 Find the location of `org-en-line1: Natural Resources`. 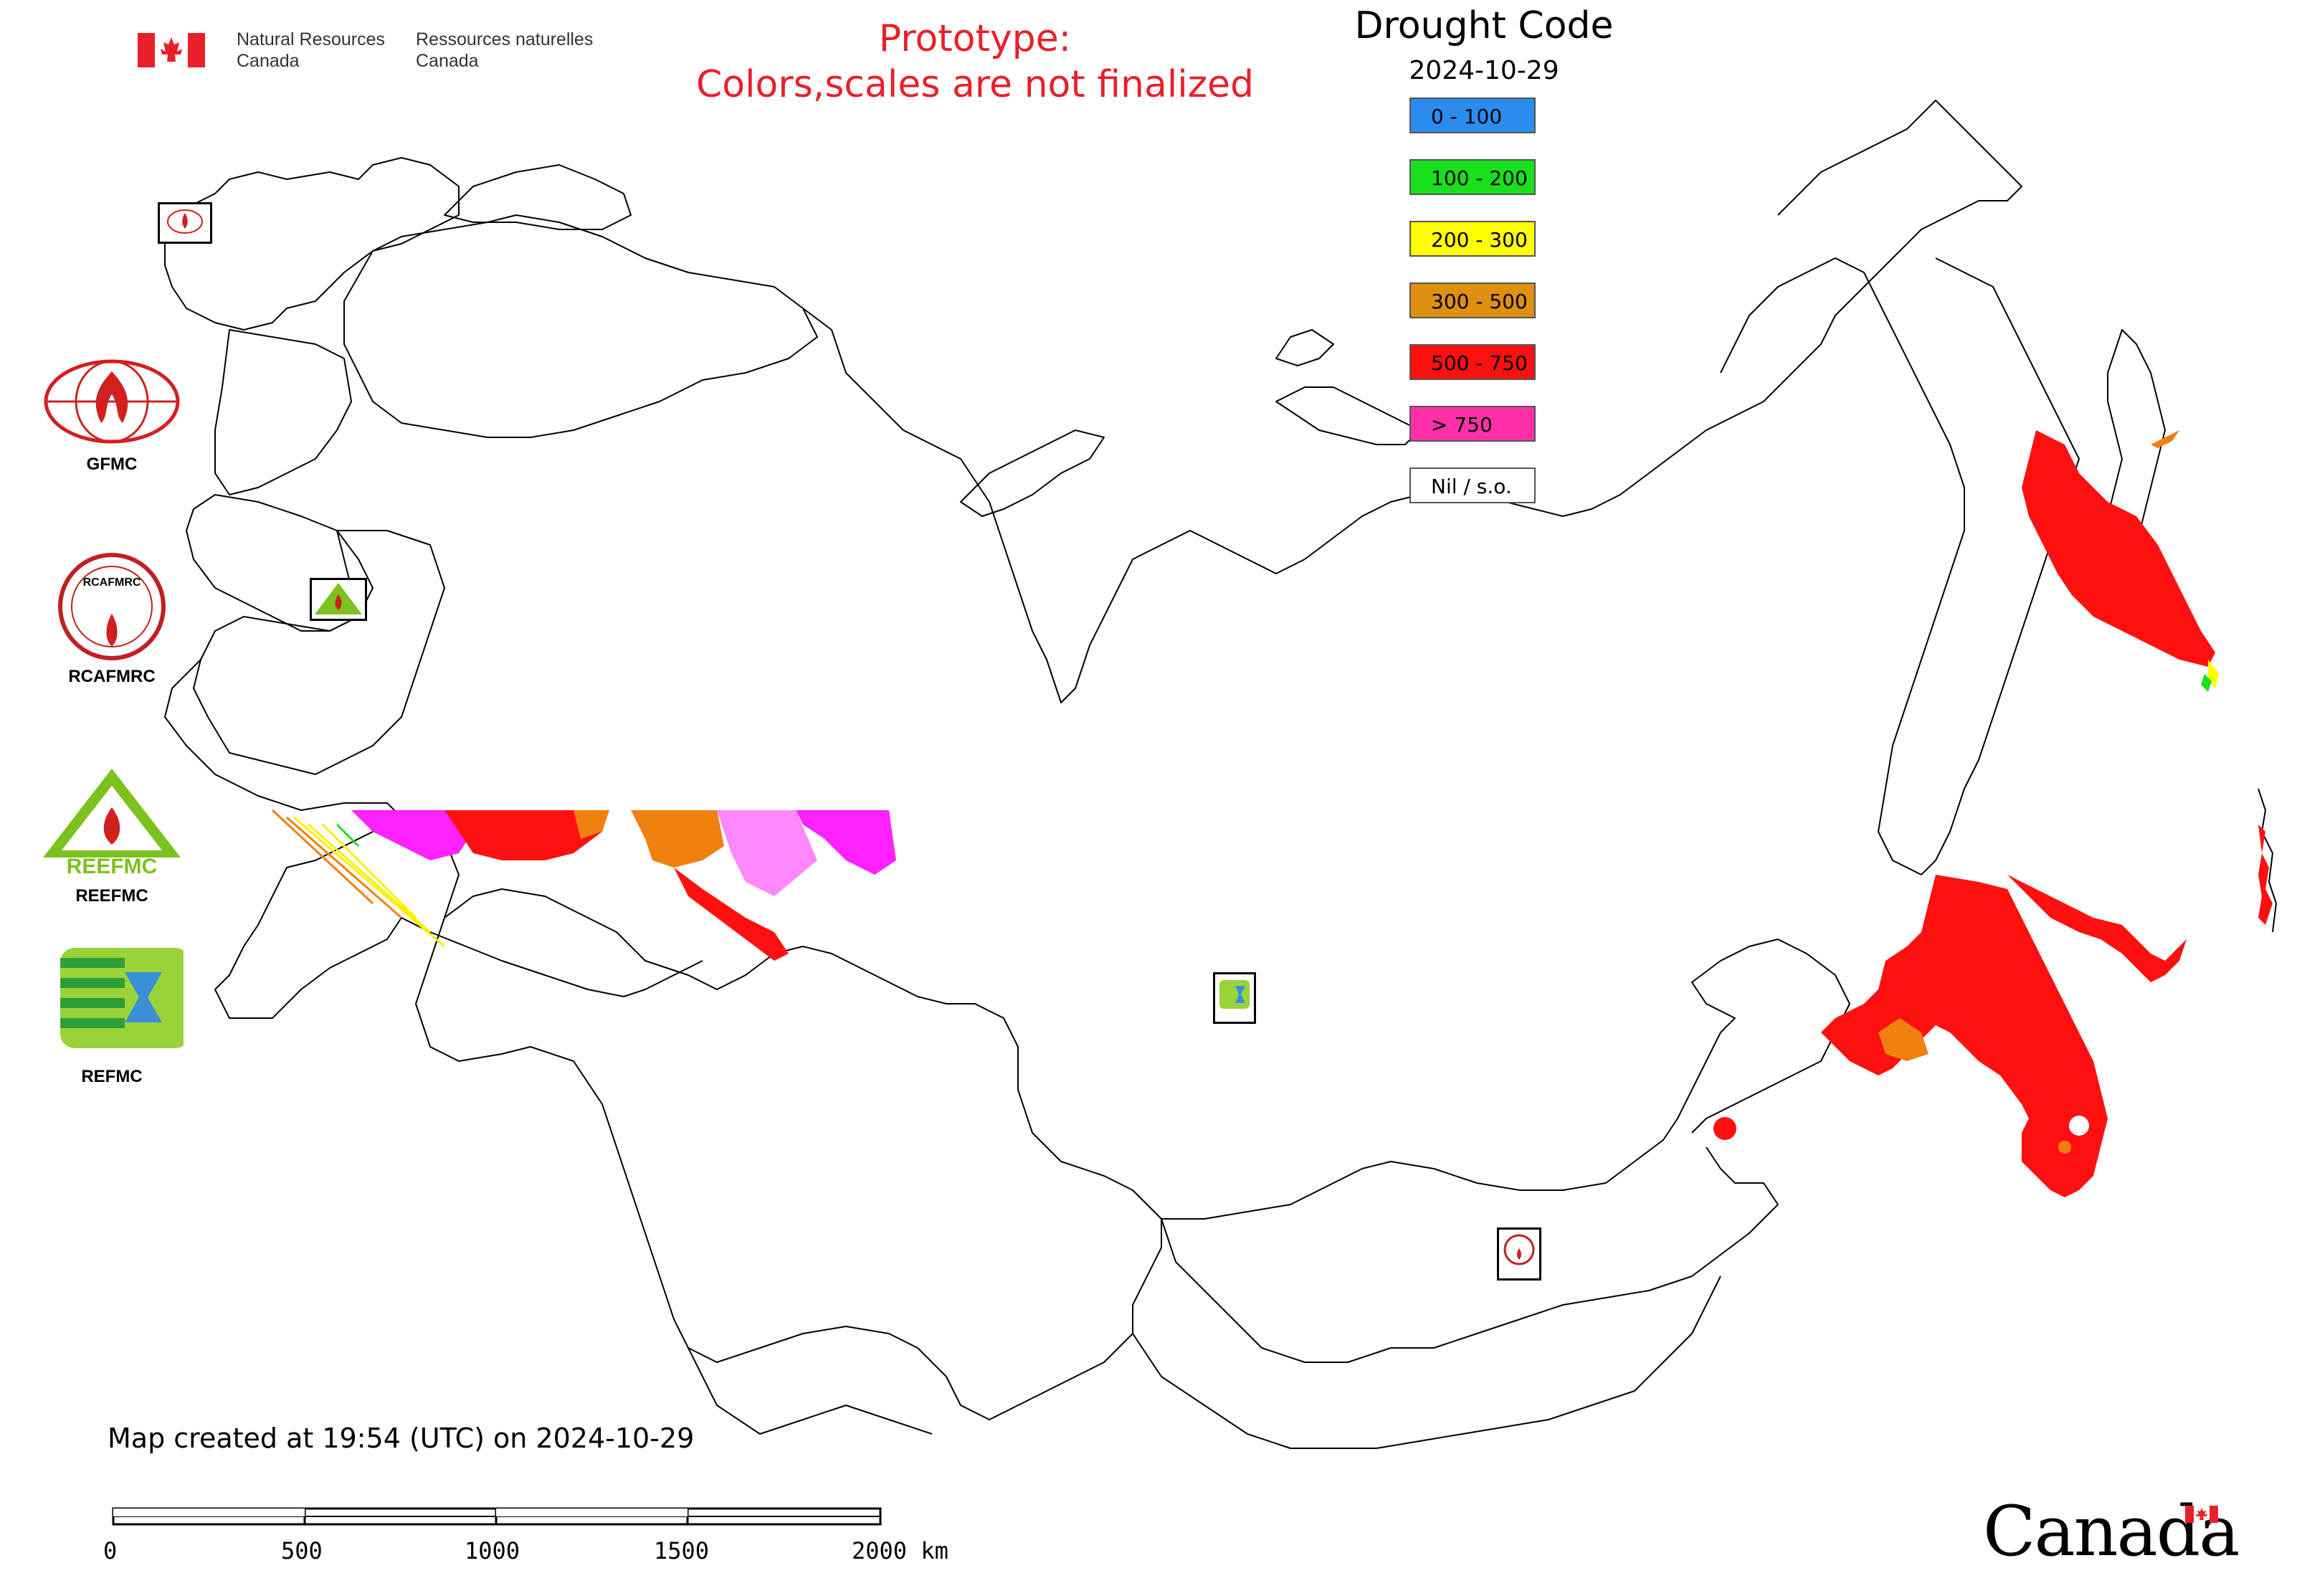

org-en-line1: Natural Resources is located at coordinates (312, 39).